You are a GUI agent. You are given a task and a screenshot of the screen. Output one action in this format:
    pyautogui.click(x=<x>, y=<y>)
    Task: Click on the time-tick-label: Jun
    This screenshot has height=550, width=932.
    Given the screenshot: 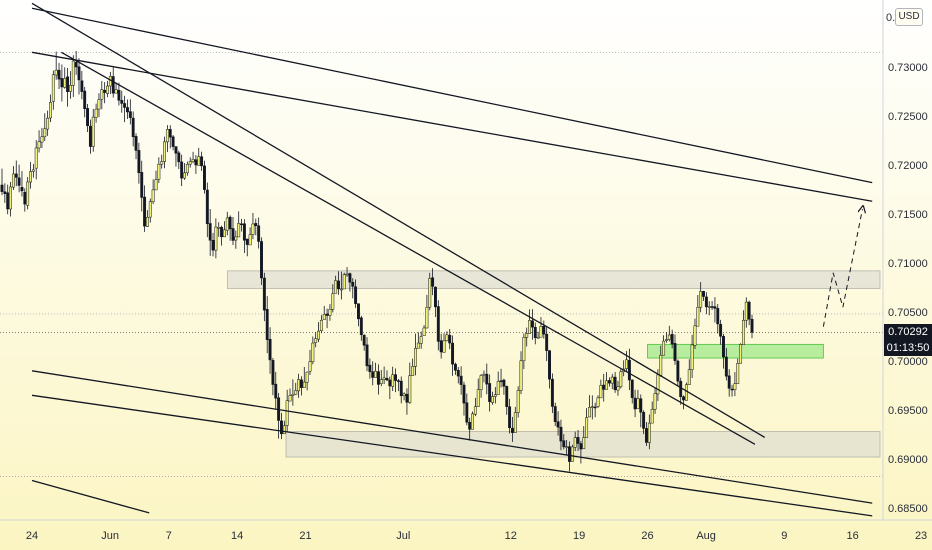 What is the action you would take?
    pyautogui.click(x=110, y=536)
    